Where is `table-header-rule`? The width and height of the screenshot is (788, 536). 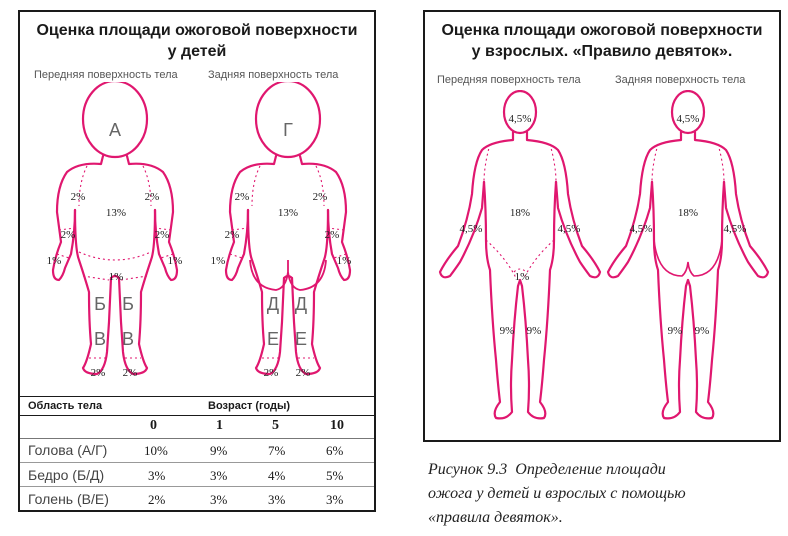 table-header-rule is located at coordinates (197, 415).